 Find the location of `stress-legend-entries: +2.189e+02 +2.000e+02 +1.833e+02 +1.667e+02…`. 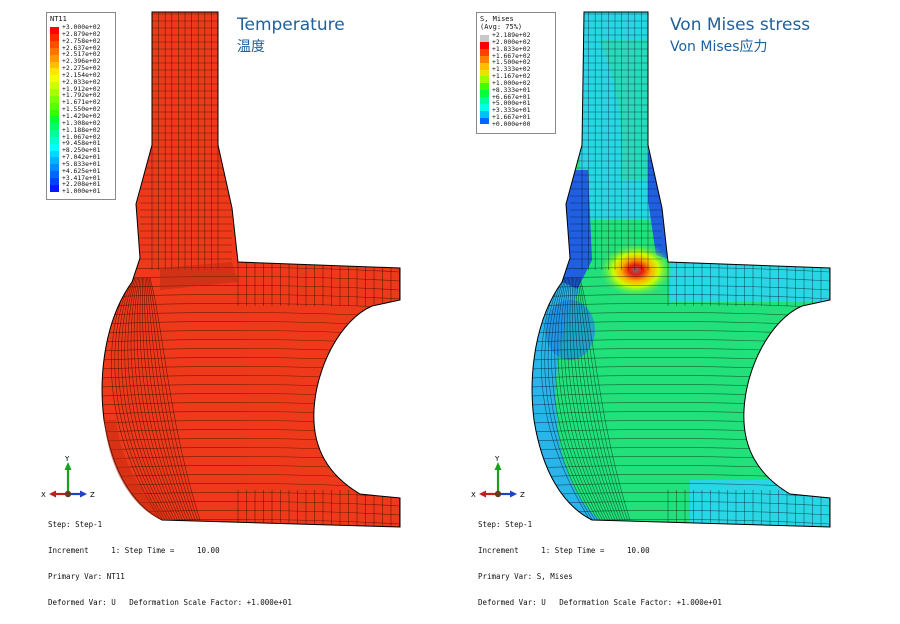

stress-legend-entries: +2.189e+02 +2.000e+02 +1.833e+02 +1.667e+02… is located at coordinates (516, 80).